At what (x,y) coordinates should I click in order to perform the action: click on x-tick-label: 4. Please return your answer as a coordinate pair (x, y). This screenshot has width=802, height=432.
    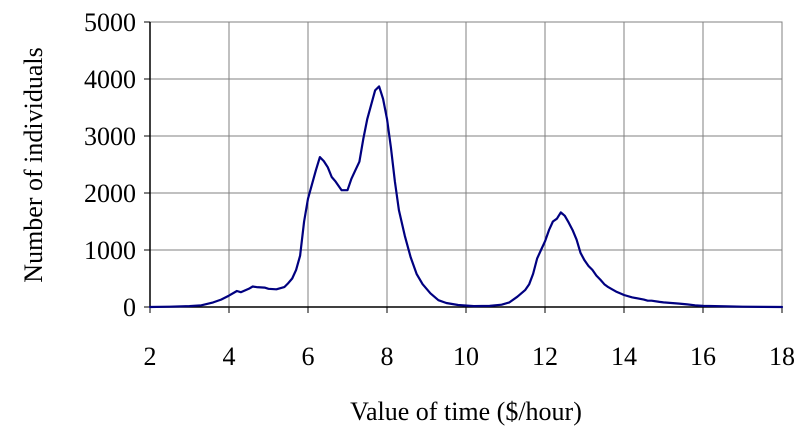
    Looking at the image, I should click on (229, 356).